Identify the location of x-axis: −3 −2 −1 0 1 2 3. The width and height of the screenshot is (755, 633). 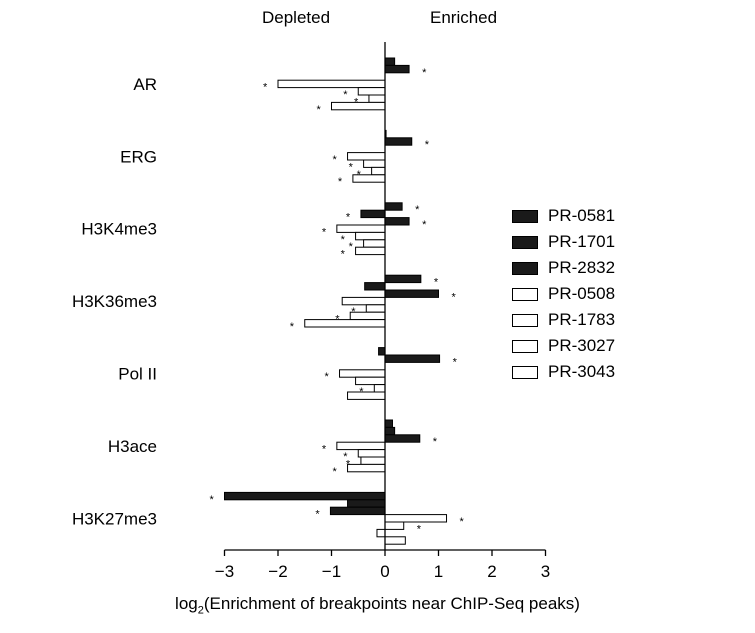
(382, 565).